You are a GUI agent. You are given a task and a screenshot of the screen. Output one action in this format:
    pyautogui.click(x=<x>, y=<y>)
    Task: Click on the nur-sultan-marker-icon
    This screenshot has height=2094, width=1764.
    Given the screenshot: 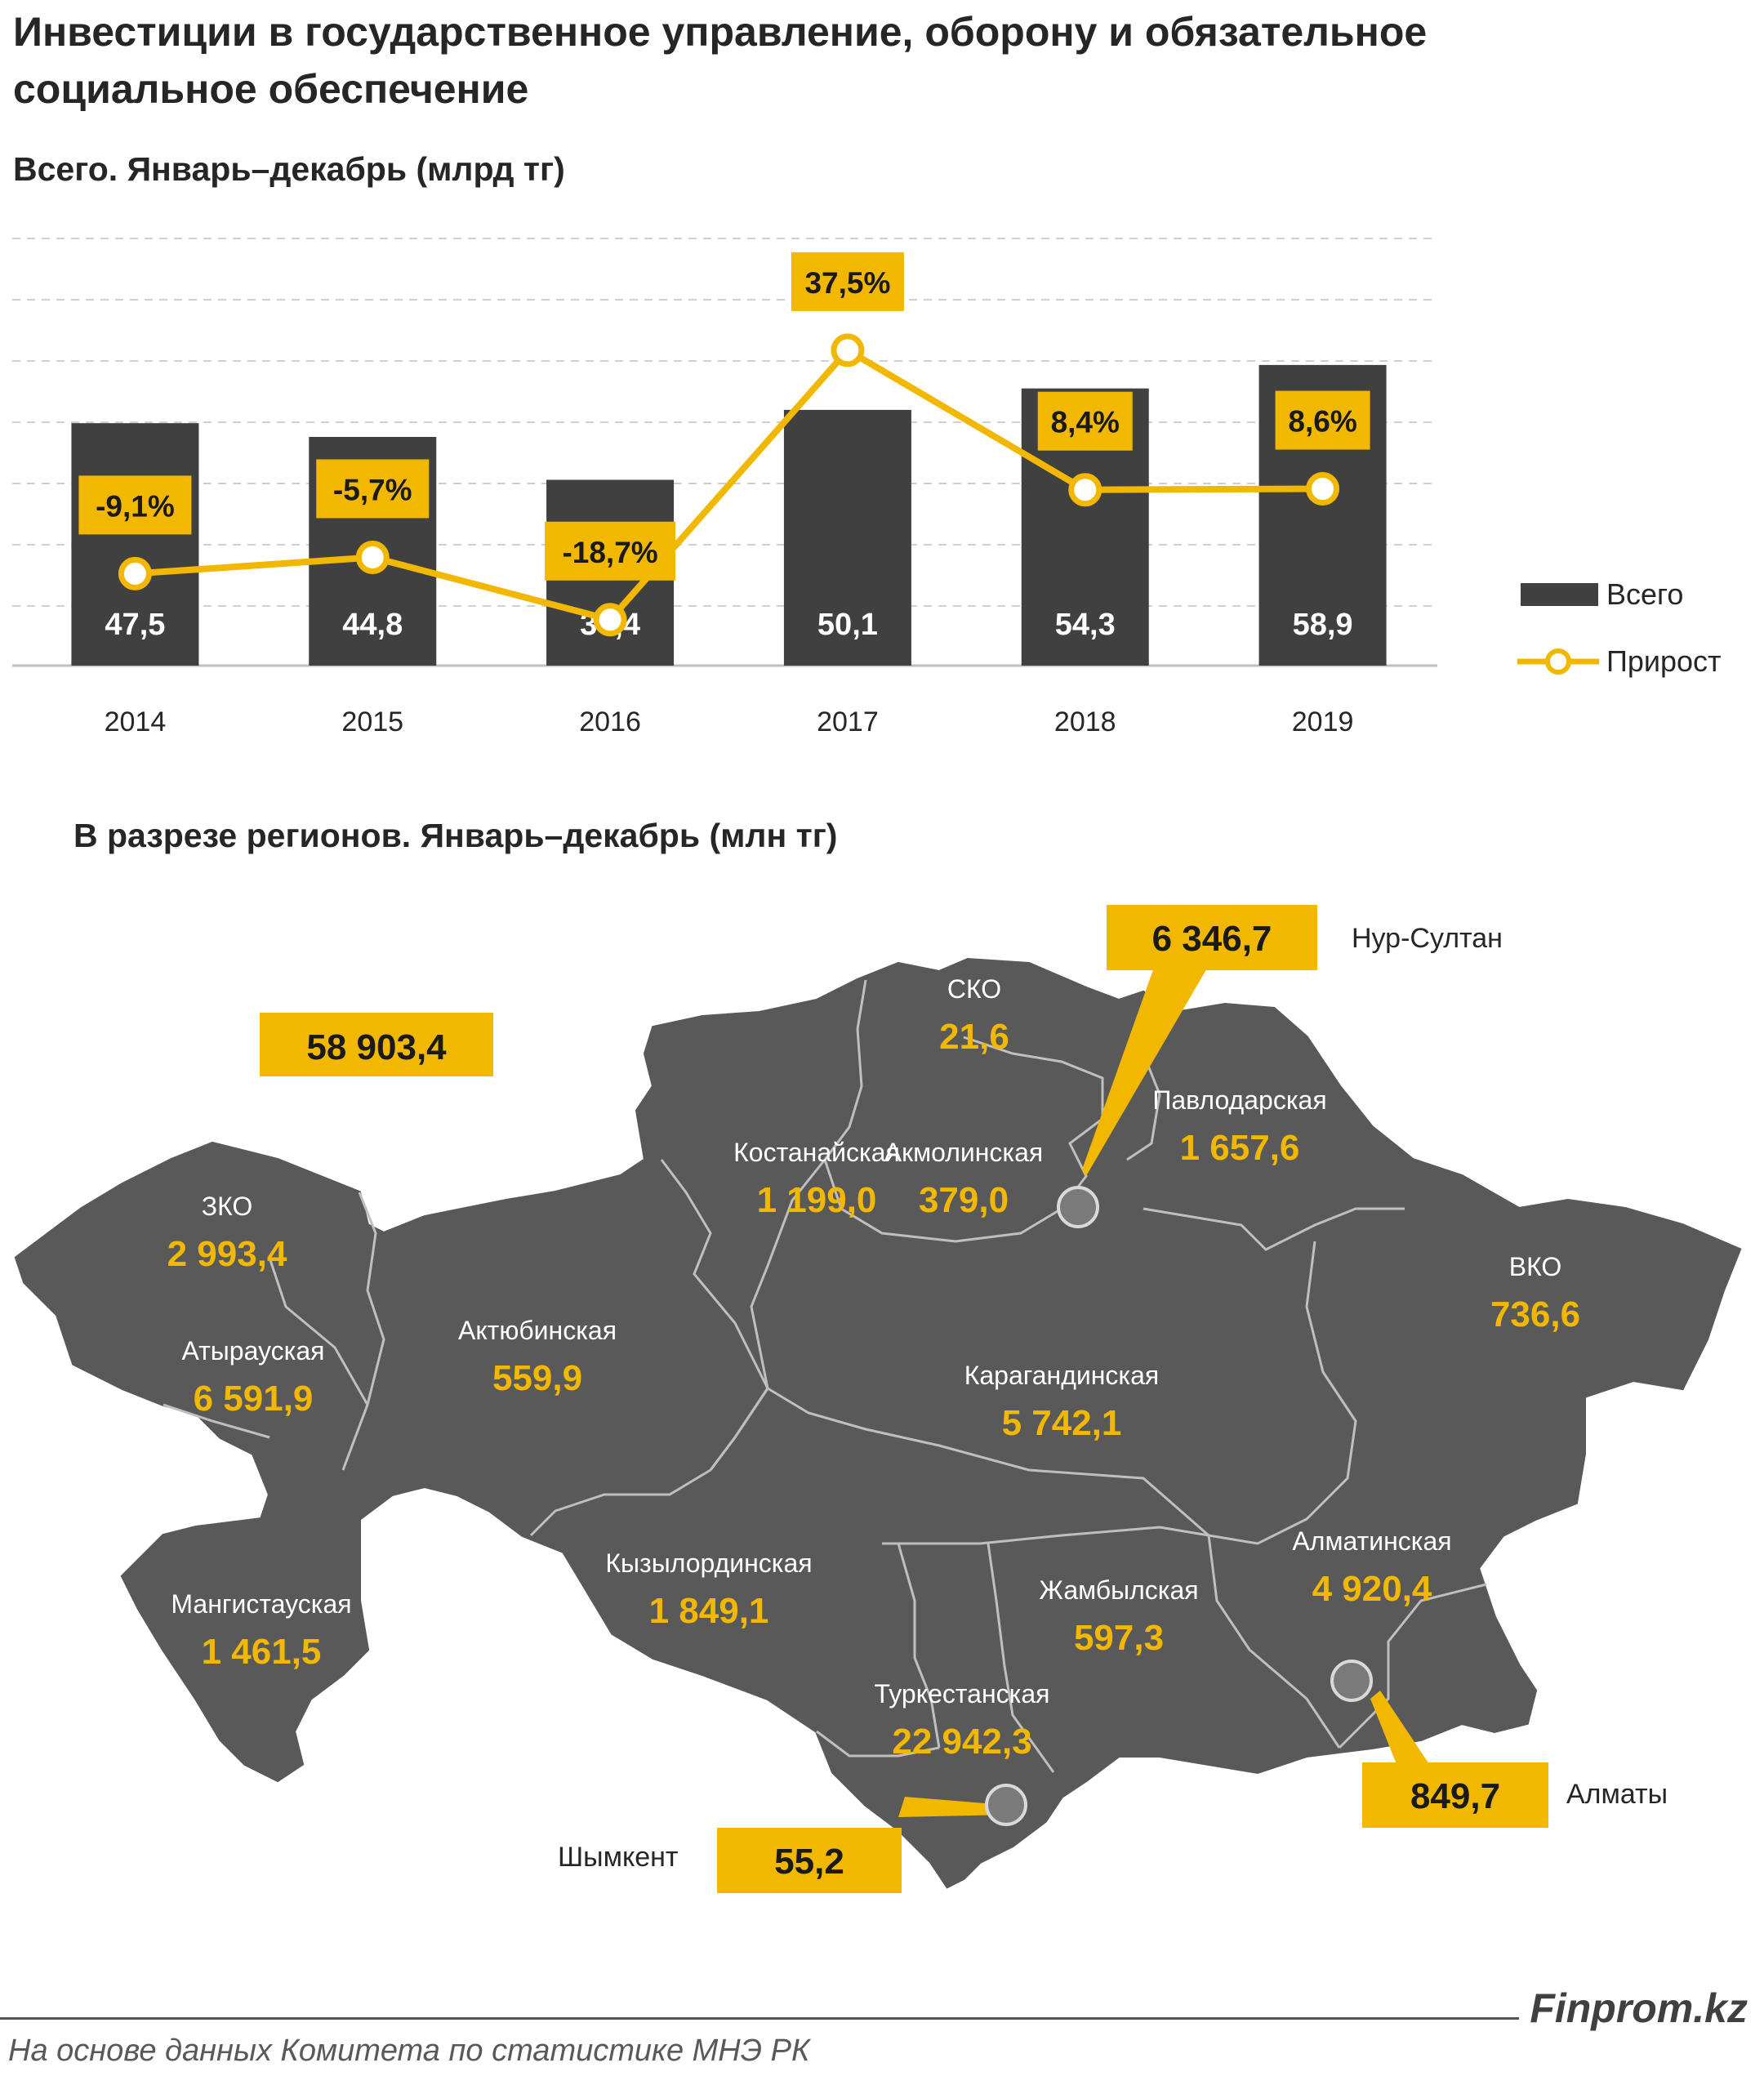 What is the action you would take?
    pyautogui.click(x=1078, y=1207)
    